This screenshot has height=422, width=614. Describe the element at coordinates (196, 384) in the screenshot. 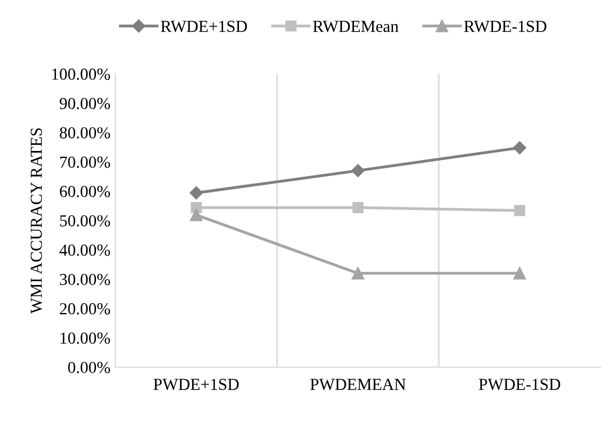

I see `x-tick-label: PWDE+1SD` at that location.